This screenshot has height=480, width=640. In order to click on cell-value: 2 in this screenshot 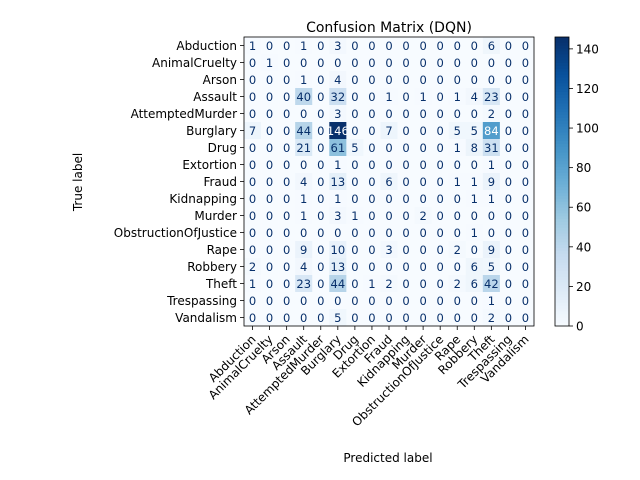, I will do `click(457, 250)`.